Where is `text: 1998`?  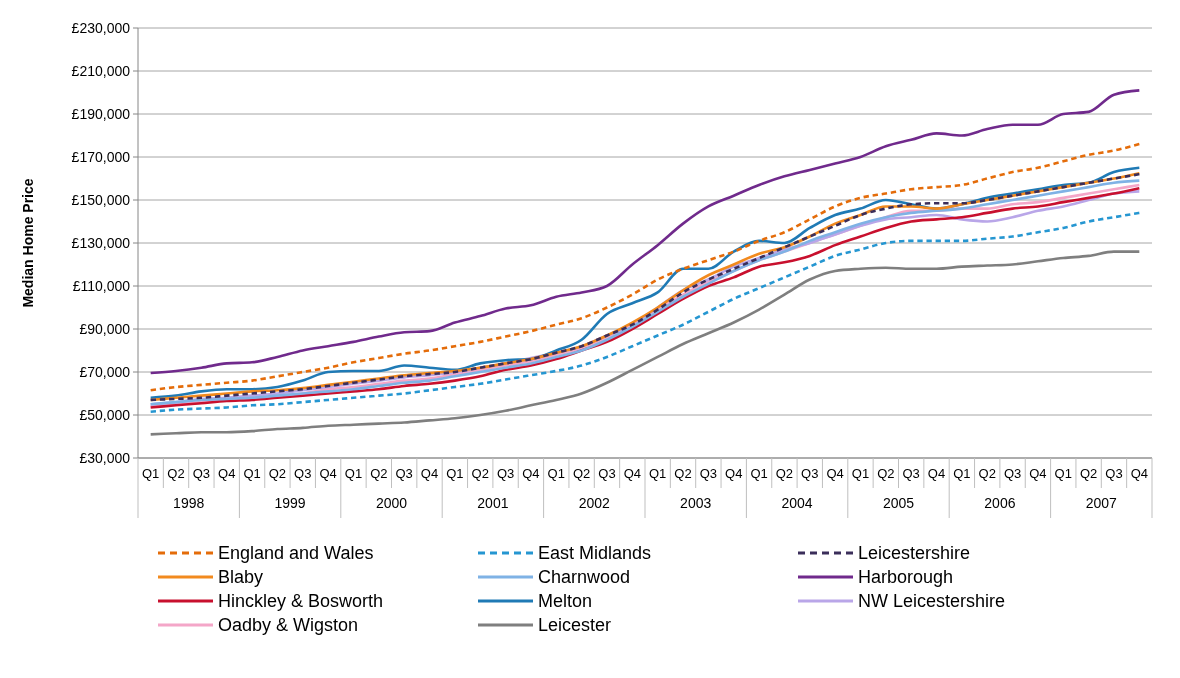
text: 1998 is located at coordinates (189, 503).